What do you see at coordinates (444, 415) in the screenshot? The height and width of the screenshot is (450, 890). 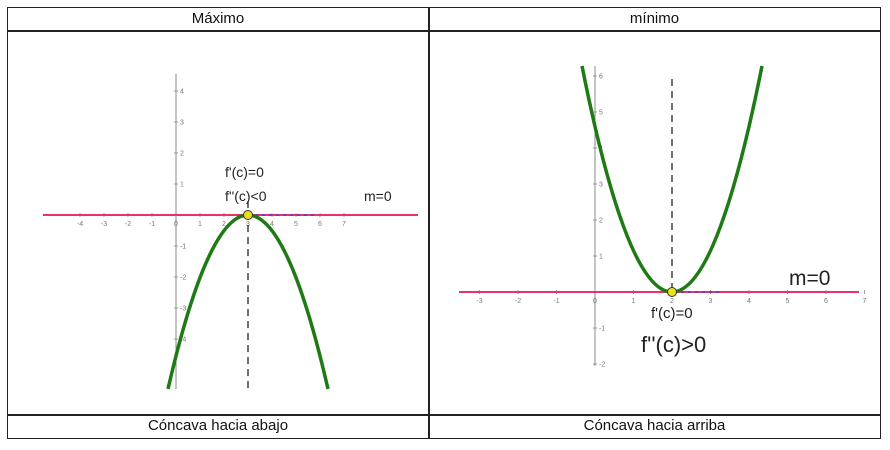 I see `footer-divider` at bounding box center [444, 415].